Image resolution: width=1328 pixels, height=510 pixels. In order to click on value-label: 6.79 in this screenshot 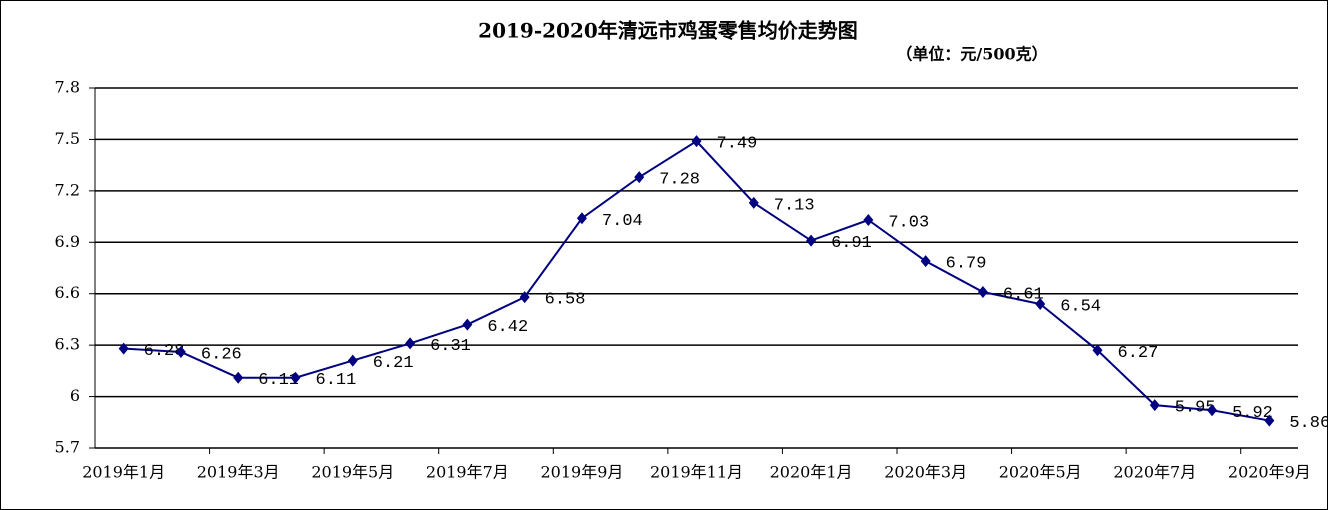, I will do `click(966, 264)`.